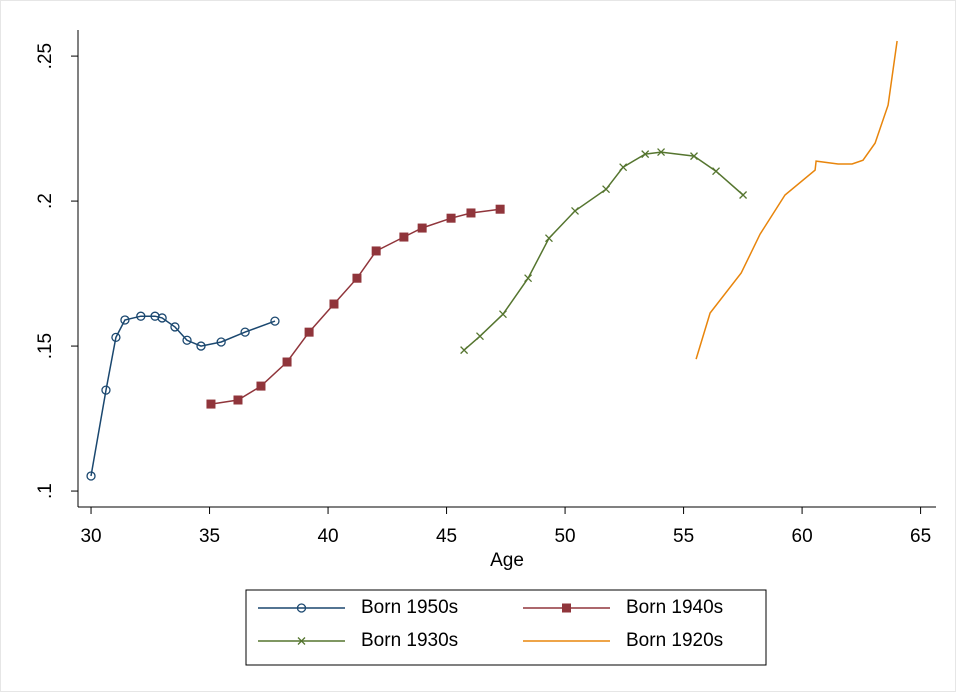 The height and width of the screenshot is (692, 956). What do you see at coordinates (45, 201) in the screenshot?
I see `y-tick-label: .2` at bounding box center [45, 201].